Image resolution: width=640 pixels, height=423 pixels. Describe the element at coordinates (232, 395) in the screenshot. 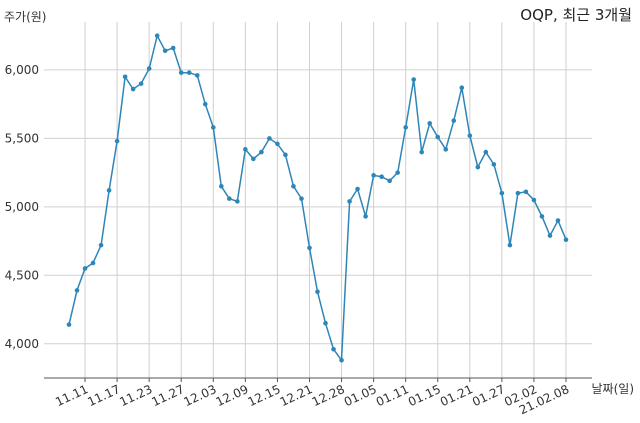

I see `x-tick-label: 12.09` at that location.